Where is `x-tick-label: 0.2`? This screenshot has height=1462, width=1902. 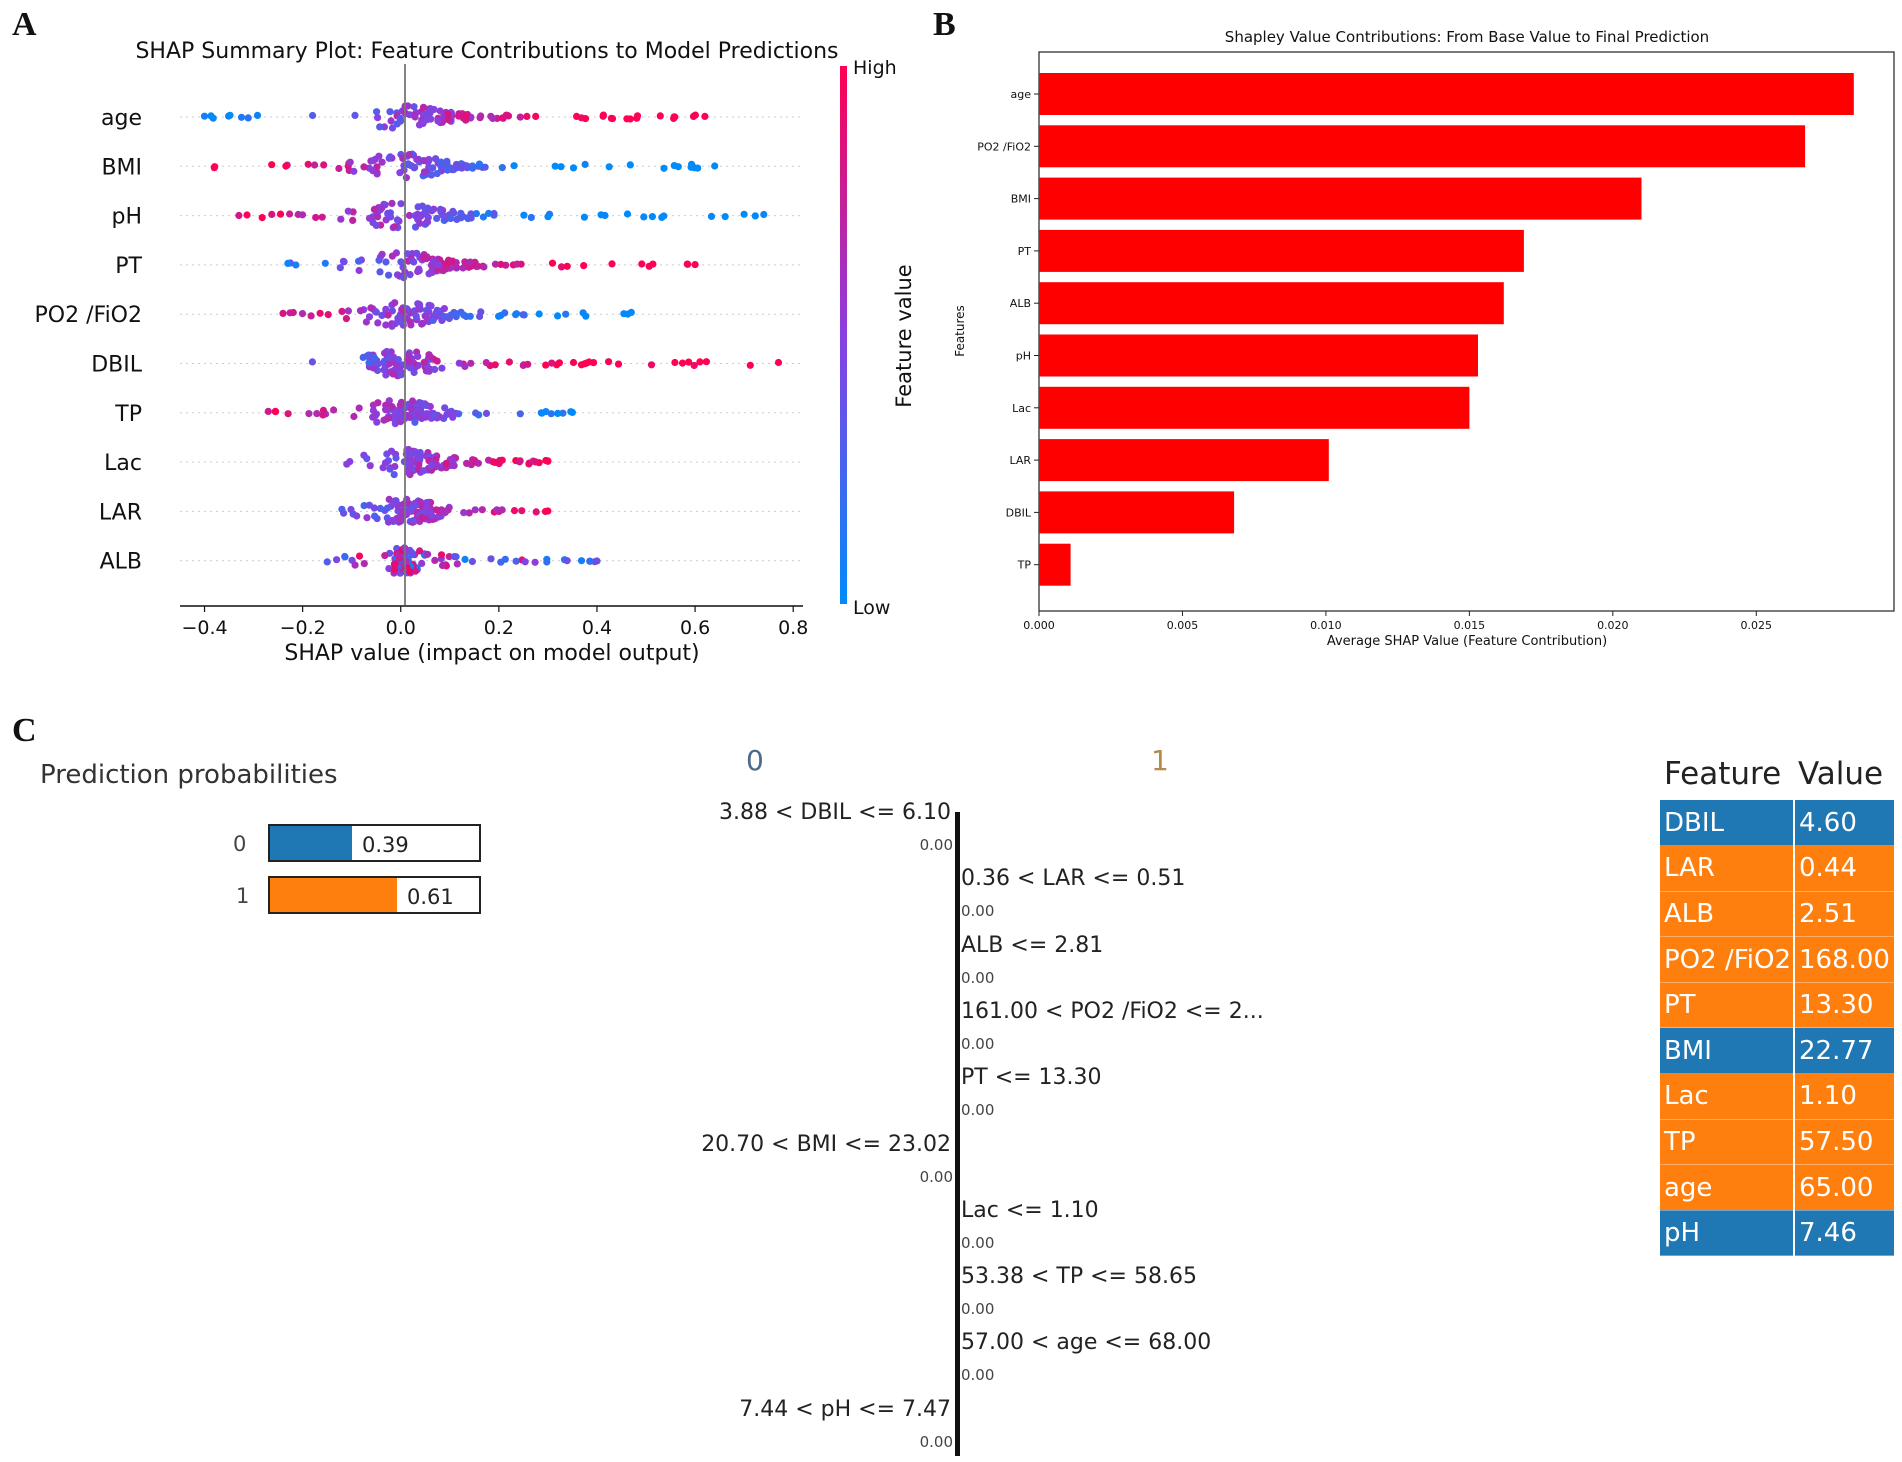
x-tick-label: 0.2 is located at coordinates (499, 628).